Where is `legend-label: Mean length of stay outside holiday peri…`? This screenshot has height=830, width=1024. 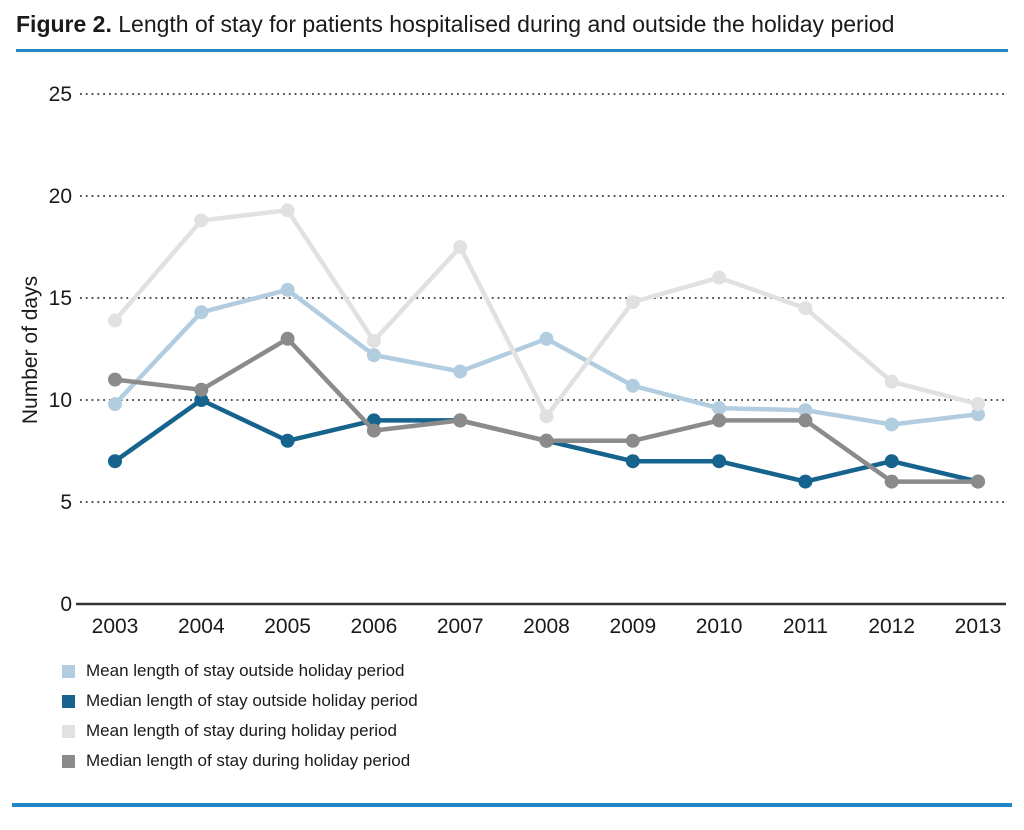 legend-label: Mean length of stay outside holiday peri… is located at coordinates (245, 670).